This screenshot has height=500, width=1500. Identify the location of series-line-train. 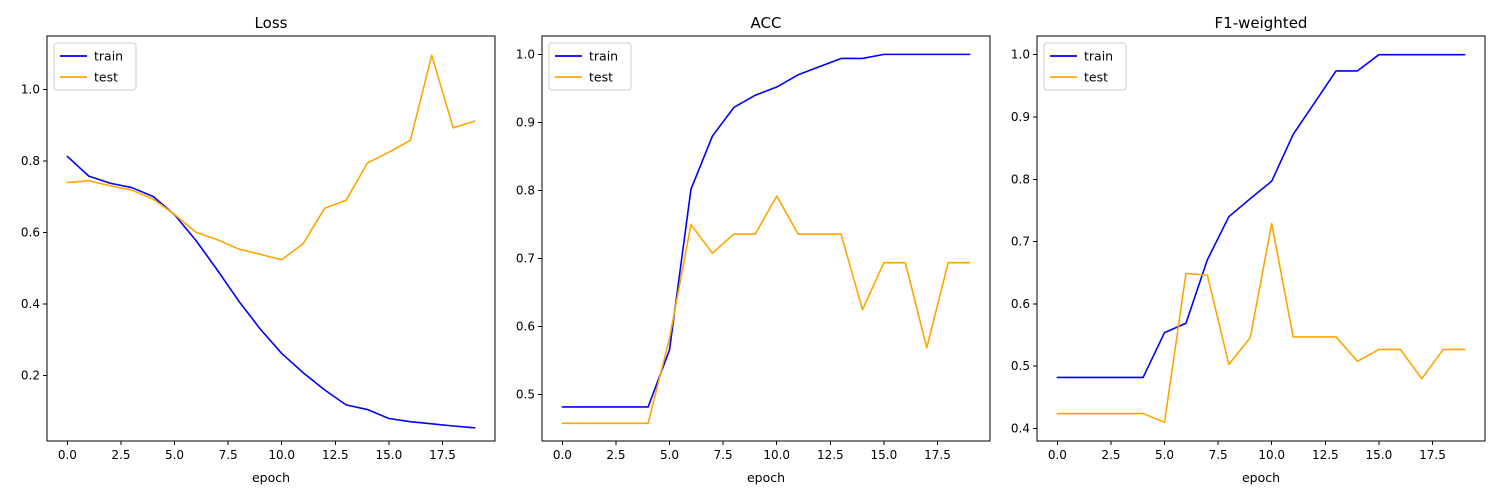
(271, 292).